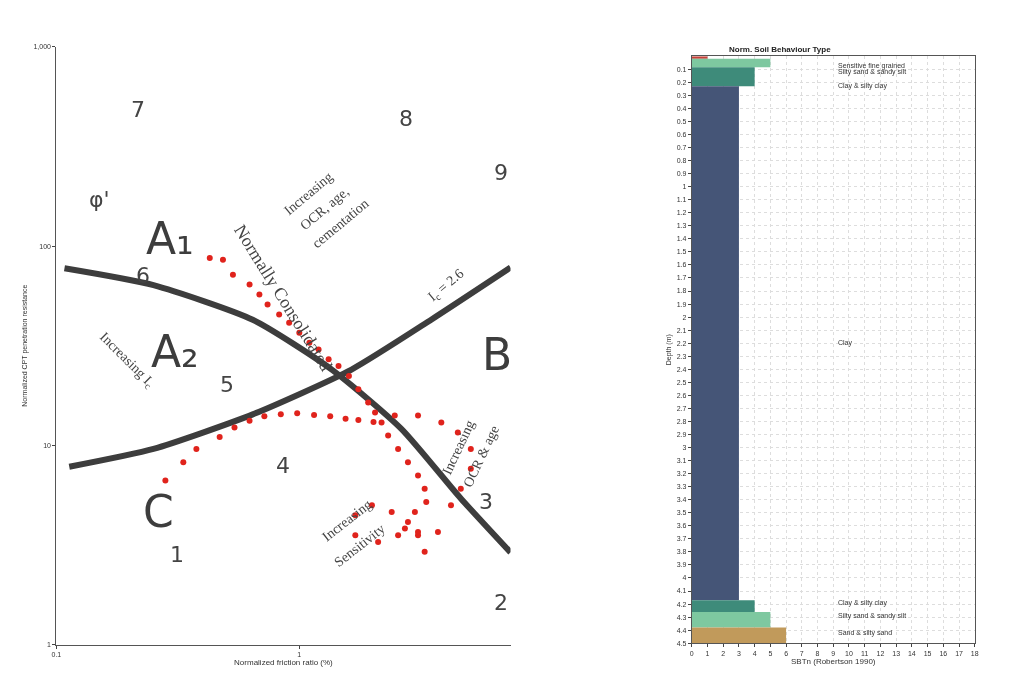 This screenshot has width=1016, height=677. What do you see at coordinates (497, 354) in the screenshot?
I see `annotation: B` at bounding box center [497, 354].